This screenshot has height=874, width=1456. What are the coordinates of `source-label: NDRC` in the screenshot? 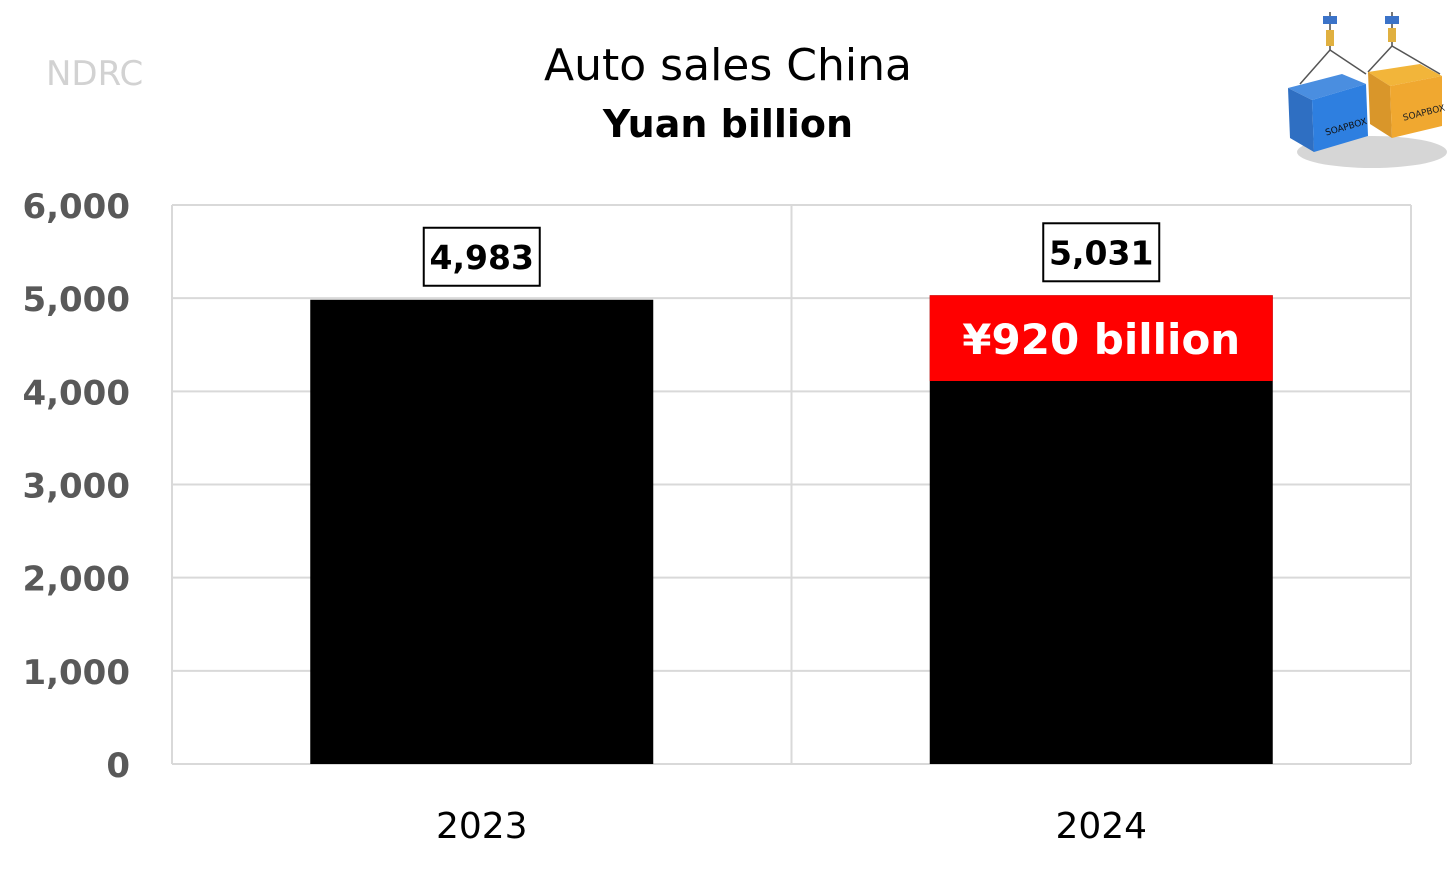 It's located at (95, 74).